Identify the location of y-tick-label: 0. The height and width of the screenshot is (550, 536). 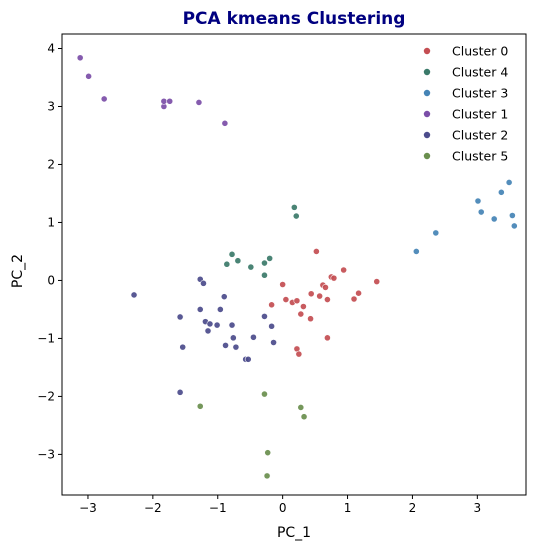
(51, 280).